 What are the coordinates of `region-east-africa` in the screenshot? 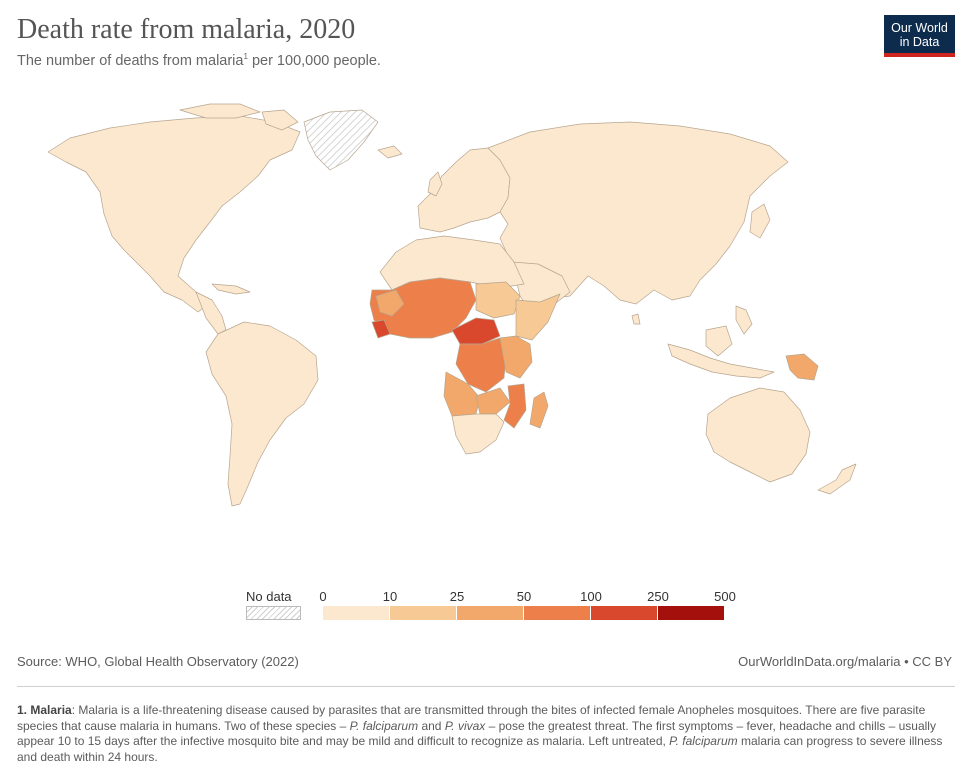 It's located at (516, 357).